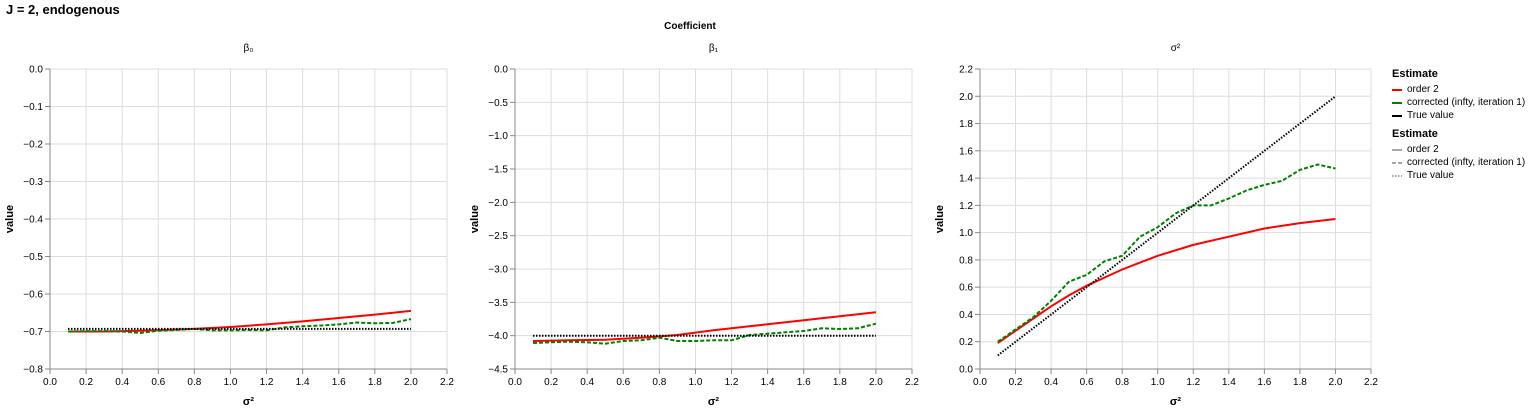  I want to click on y-tick-label: 0.4, so click(966, 315).